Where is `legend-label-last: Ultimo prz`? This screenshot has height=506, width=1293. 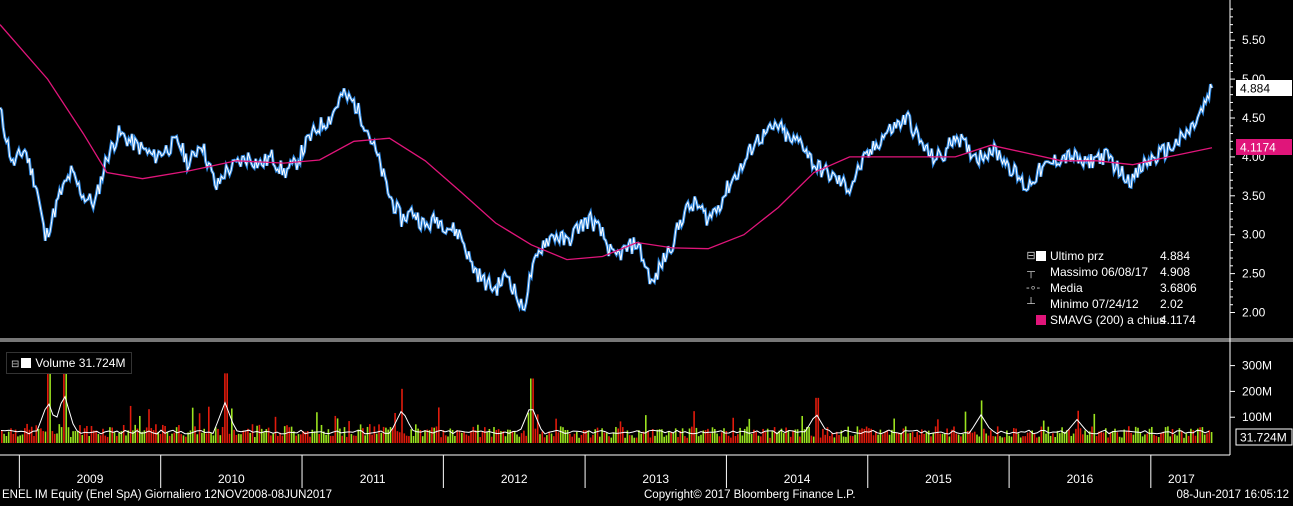
legend-label-last: Ultimo prz is located at coordinates (1077, 256).